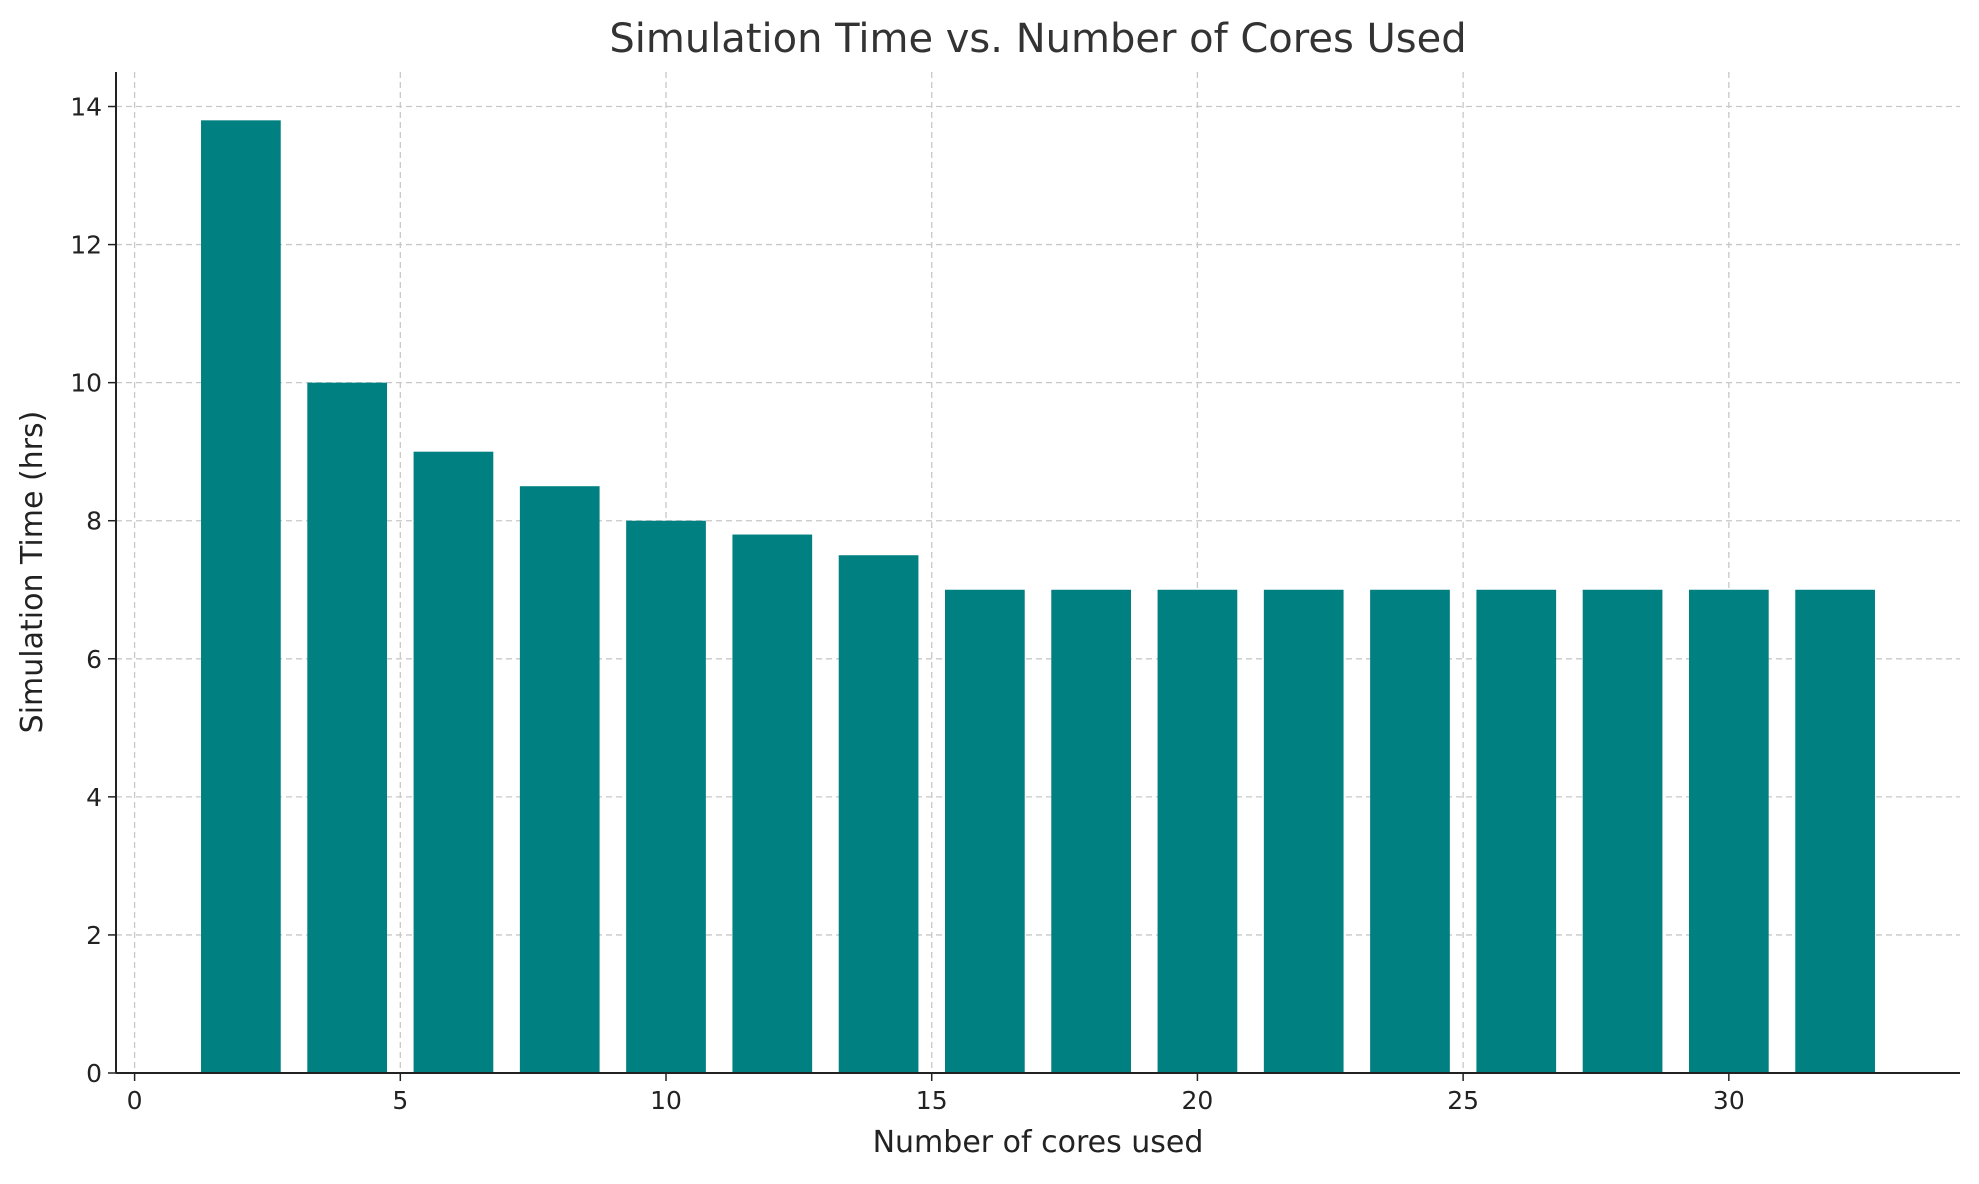 The height and width of the screenshot is (1184, 1979). I want to click on x-tick-label: 15, so click(932, 1100).